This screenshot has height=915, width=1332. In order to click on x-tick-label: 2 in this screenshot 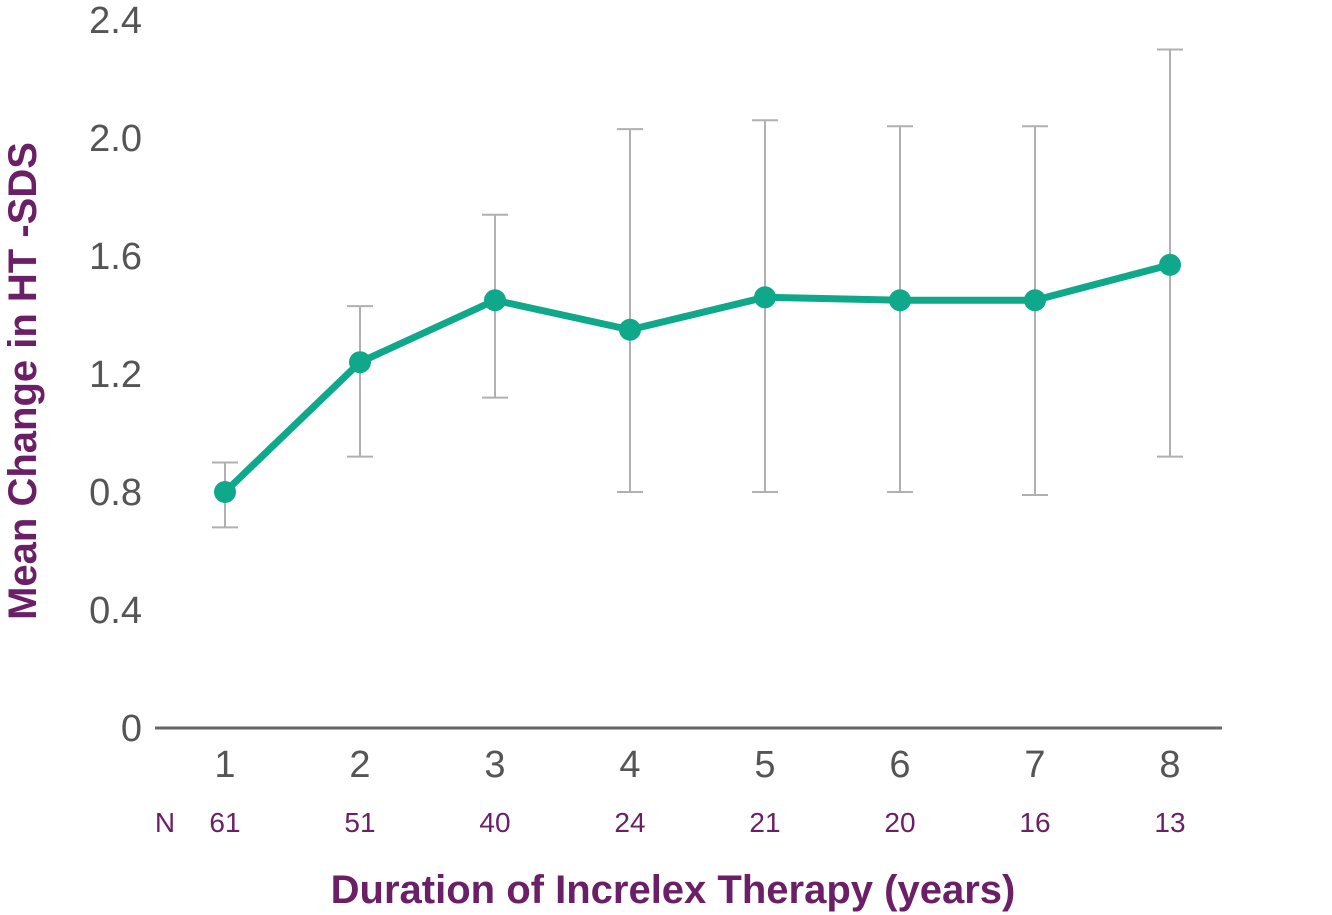, I will do `click(359, 765)`.